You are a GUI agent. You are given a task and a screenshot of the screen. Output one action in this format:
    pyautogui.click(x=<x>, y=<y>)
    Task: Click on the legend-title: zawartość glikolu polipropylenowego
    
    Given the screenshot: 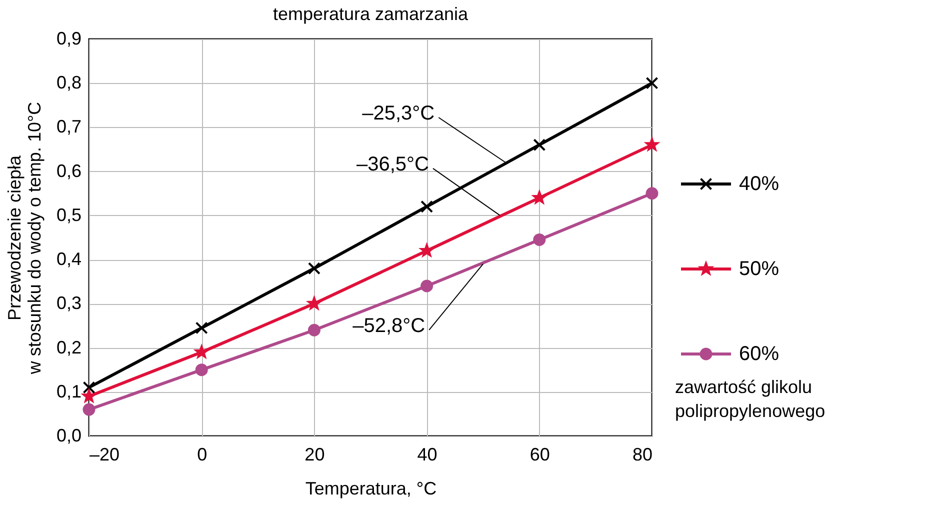 What is the action you would take?
    pyautogui.click(x=750, y=399)
    